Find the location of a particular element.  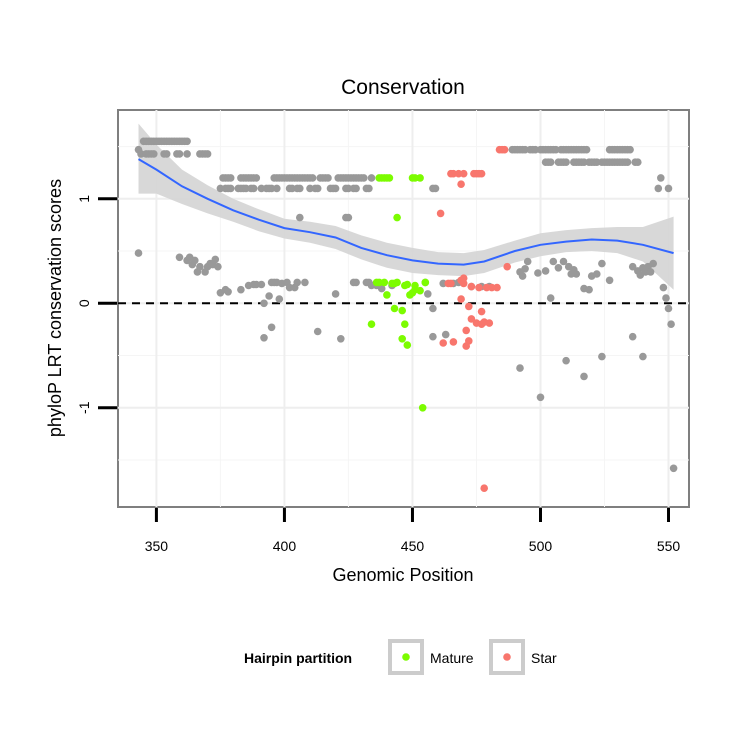

x-tick-label: 350 is located at coordinates (157, 546).